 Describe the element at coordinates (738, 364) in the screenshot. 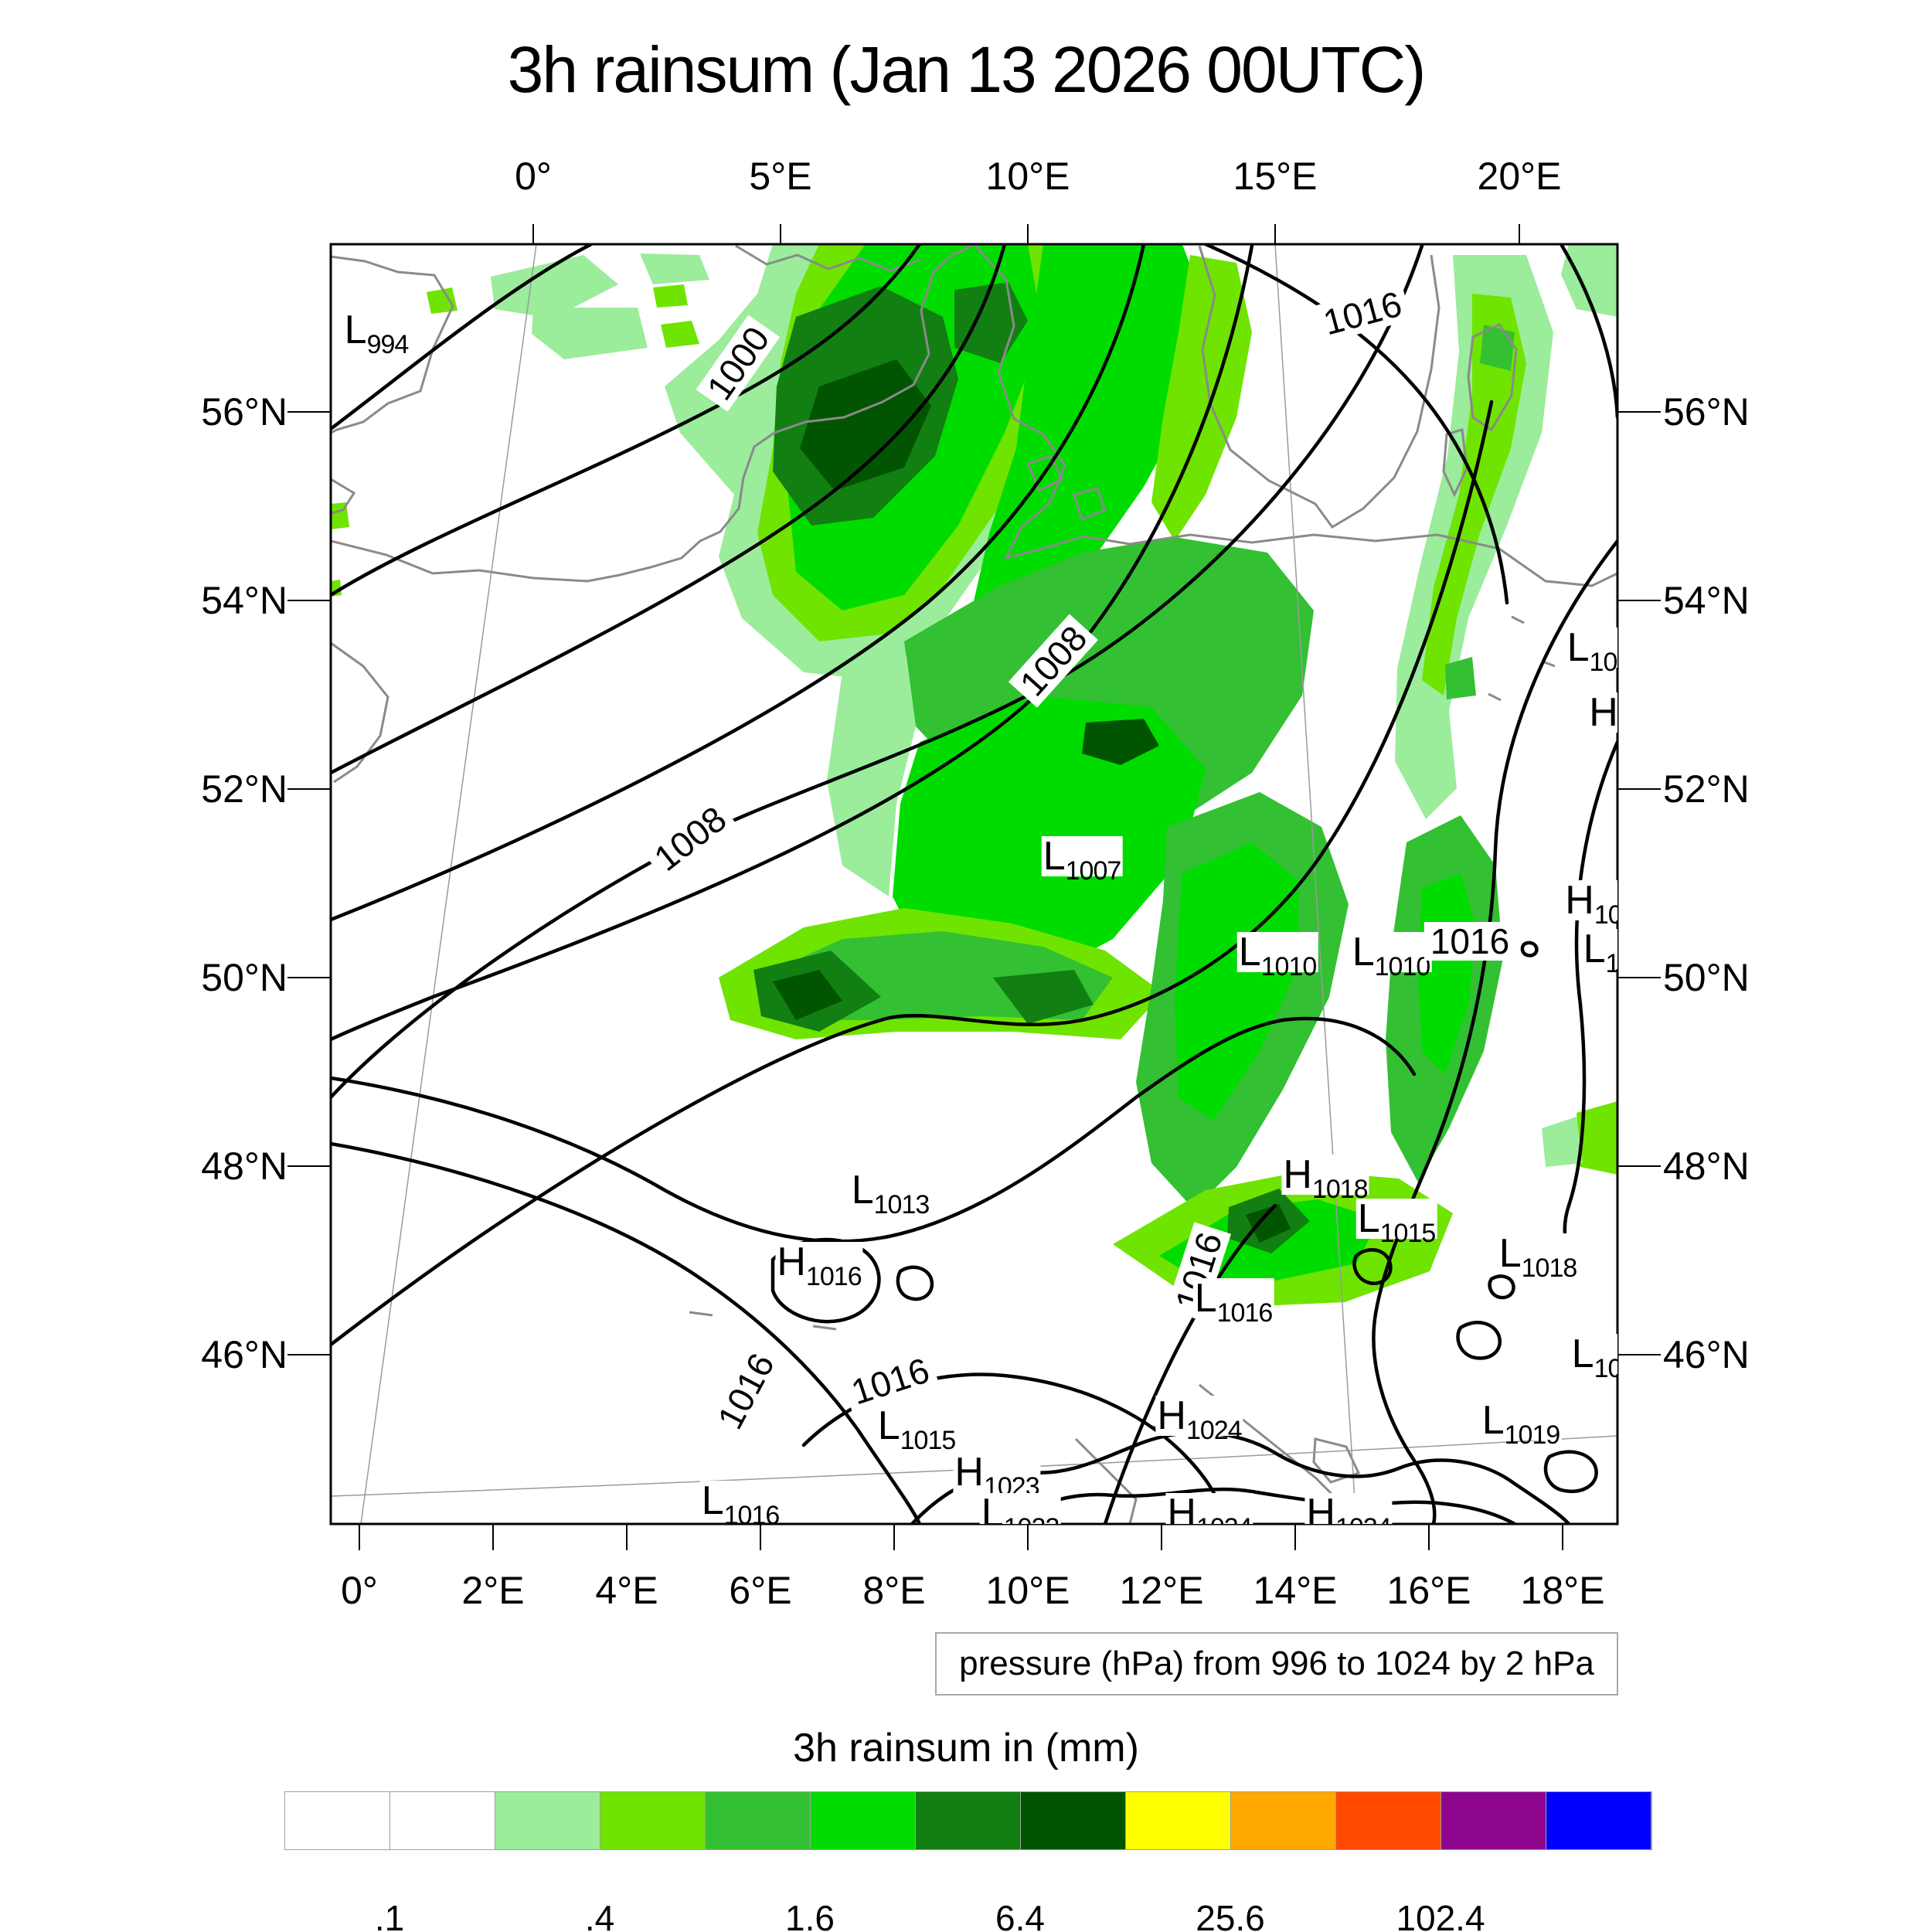

I see `contour-value-label: 1000` at that location.